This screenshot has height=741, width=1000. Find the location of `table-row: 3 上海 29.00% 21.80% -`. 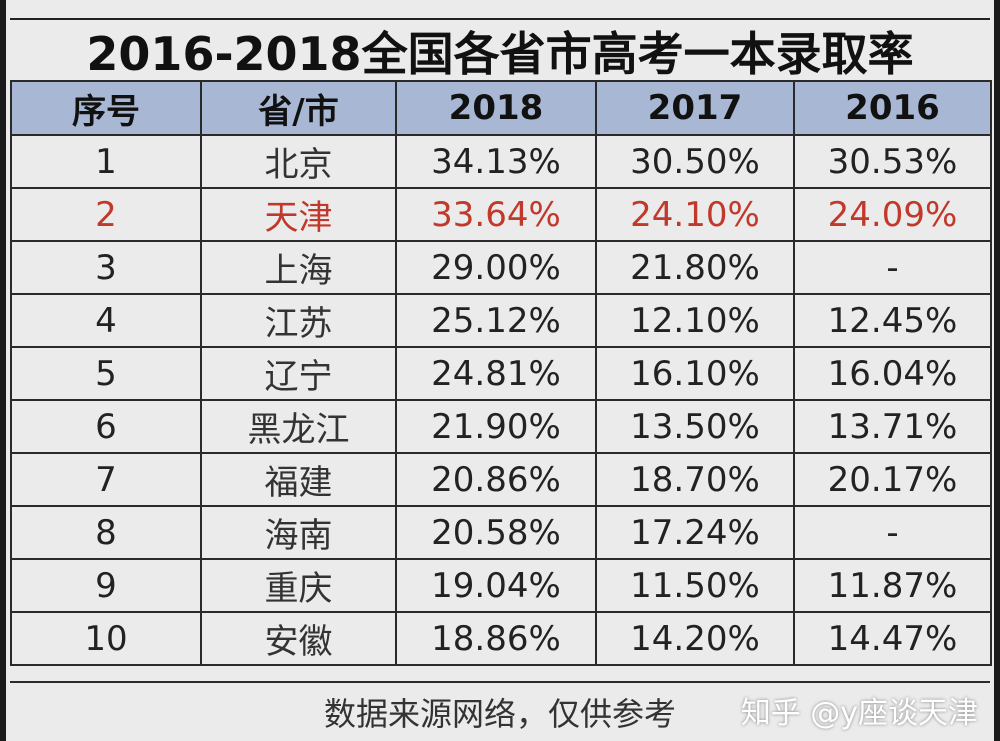

table-row: 3 上海 29.00% 21.80% - is located at coordinates (501, 267).